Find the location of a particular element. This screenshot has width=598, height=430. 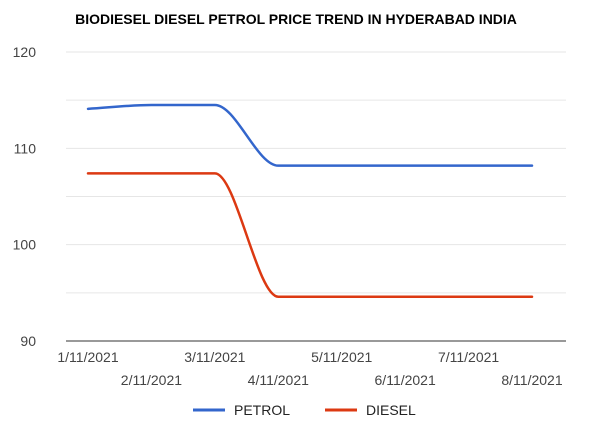

legend-item-diesel: DIESEL is located at coordinates (370, 410).